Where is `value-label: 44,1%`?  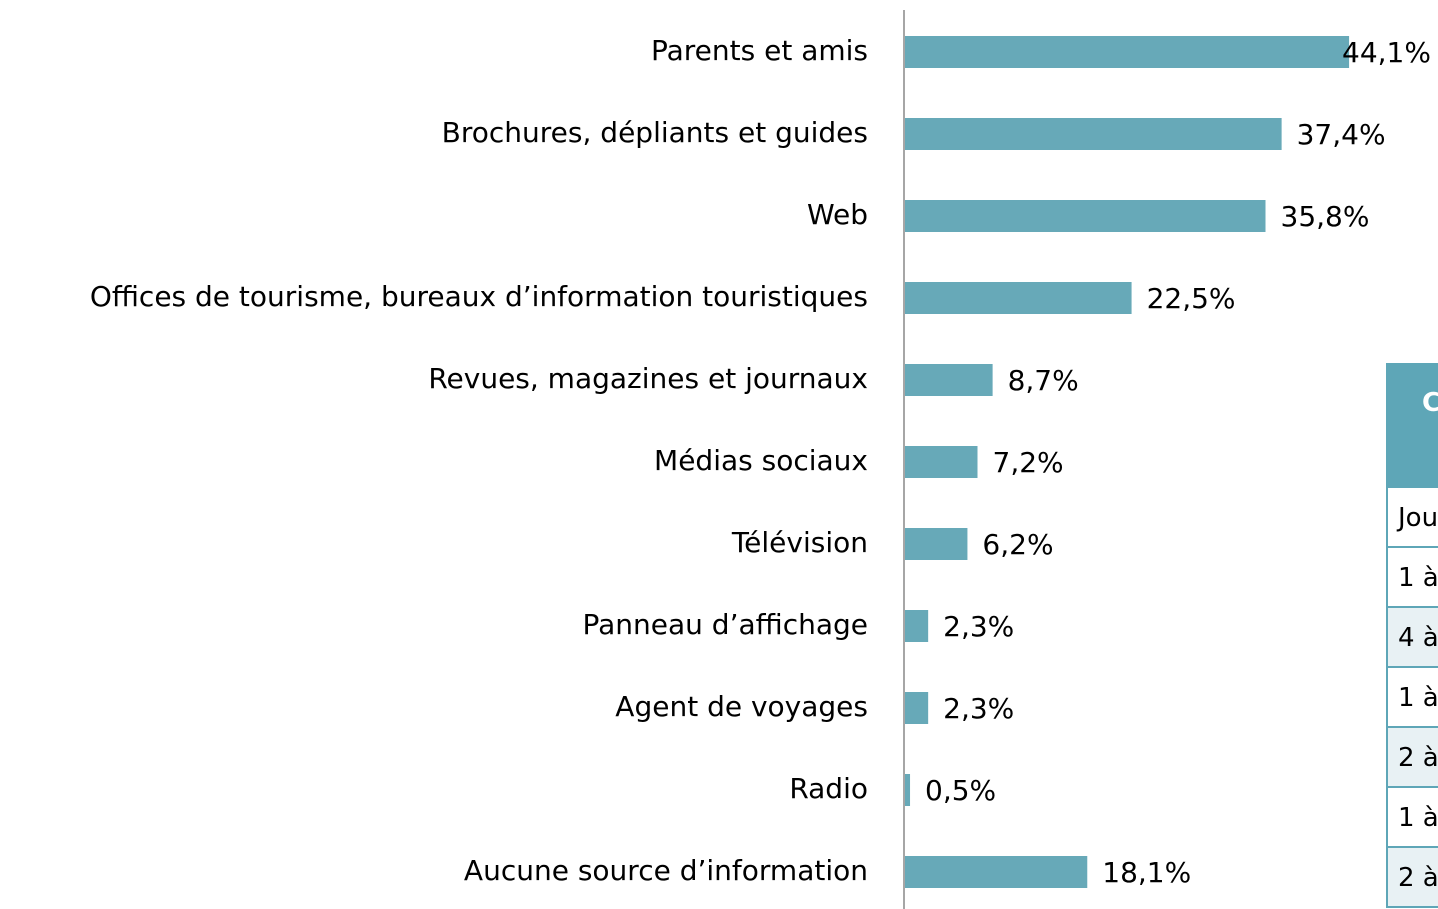 value-label: 44,1% is located at coordinates (1386, 52).